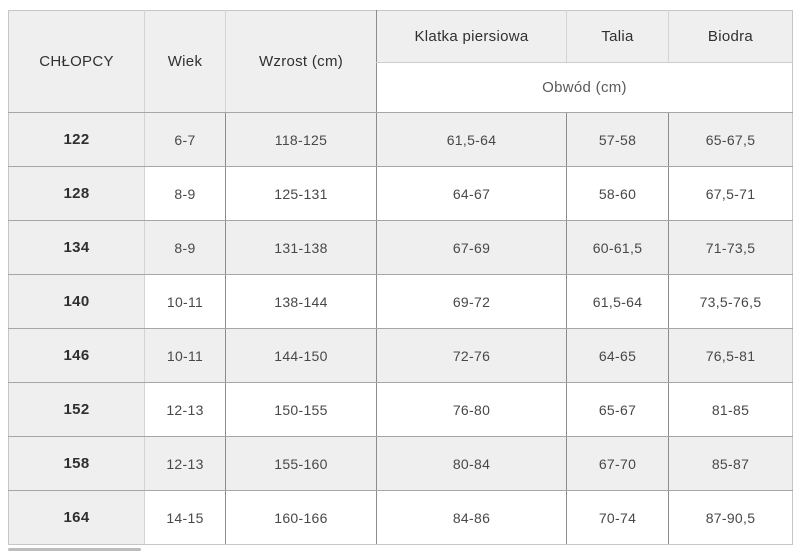 This screenshot has height=553, width=800. What do you see at coordinates (730, 463) in the screenshot?
I see `cell-hips: 85-87` at bounding box center [730, 463].